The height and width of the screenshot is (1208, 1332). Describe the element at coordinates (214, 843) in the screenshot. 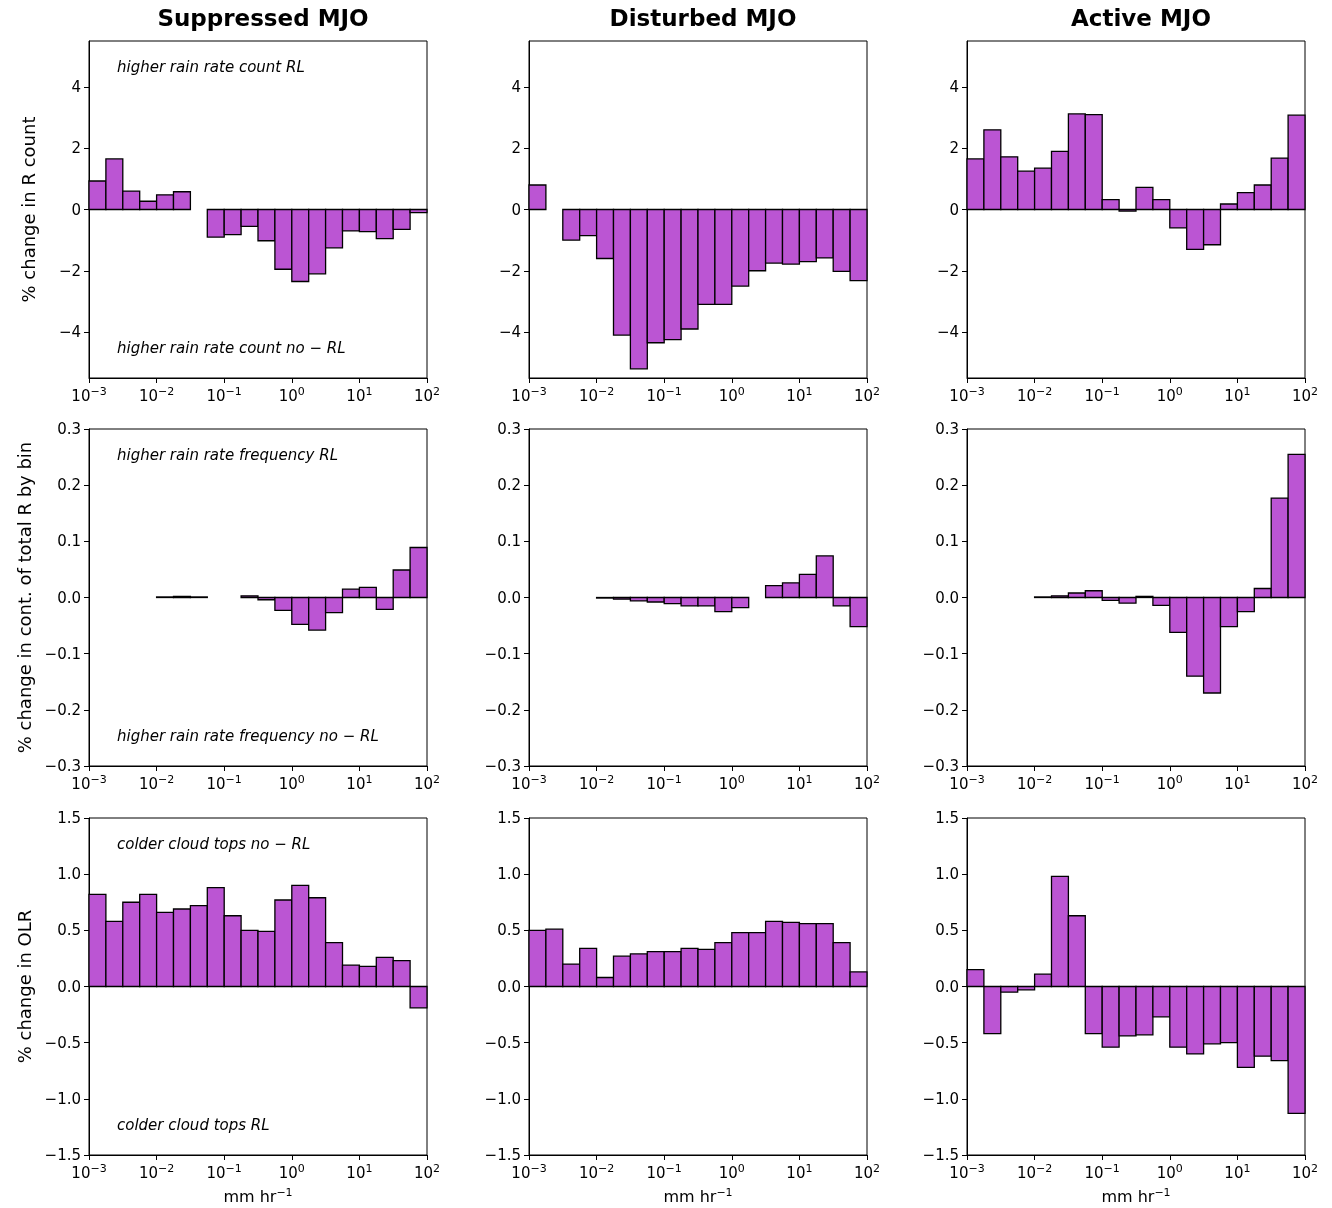

I see `annotation: colder cloud tops no − RL` at that location.